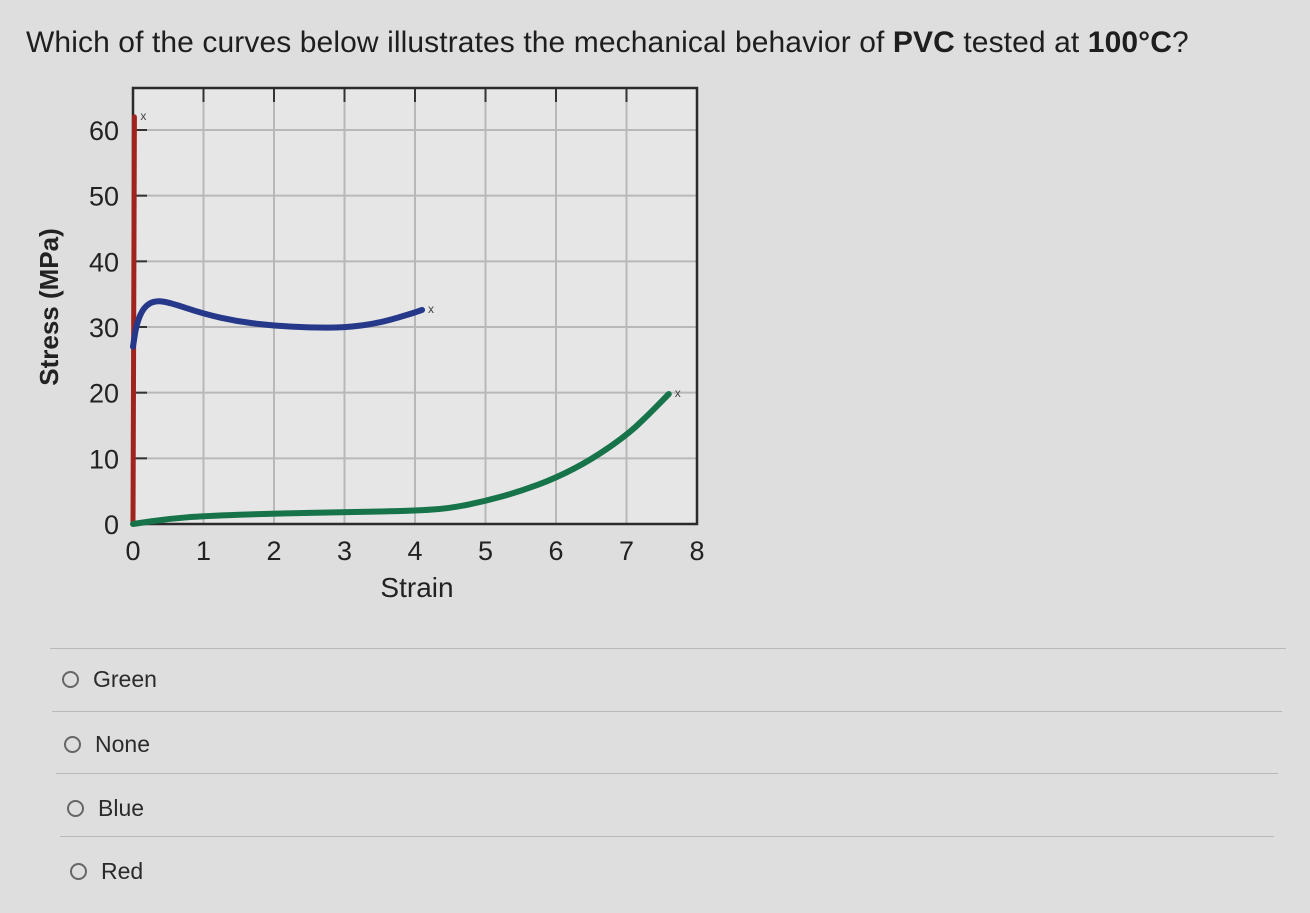 Image resolution: width=1310 pixels, height=913 pixels. I want to click on option-label: Red, so click(122, 871).